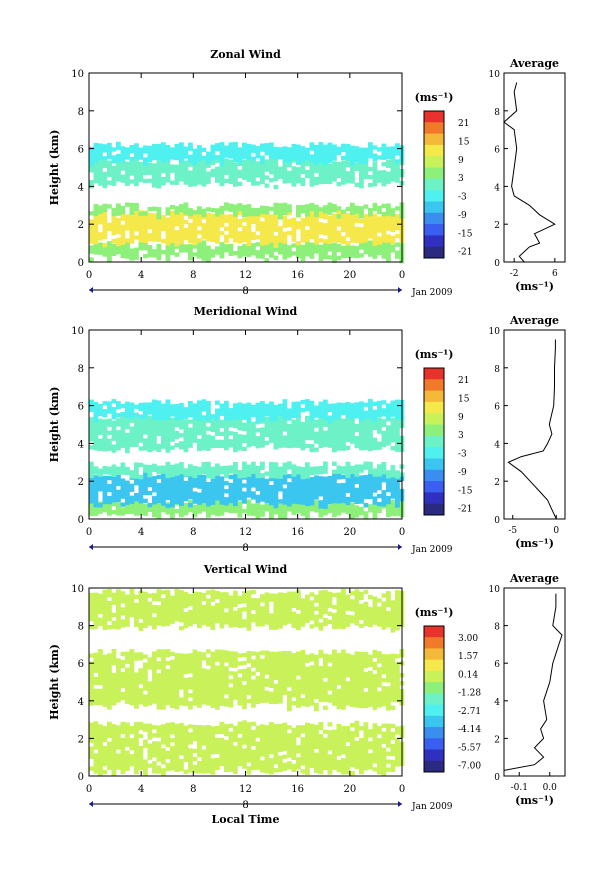 The width and height of the screenshot is (616, 873). What do you see at coordinates (461, 161) in the screenshot?
I see `colorbar-tick-label: 9` at bounding box center [461, 161].